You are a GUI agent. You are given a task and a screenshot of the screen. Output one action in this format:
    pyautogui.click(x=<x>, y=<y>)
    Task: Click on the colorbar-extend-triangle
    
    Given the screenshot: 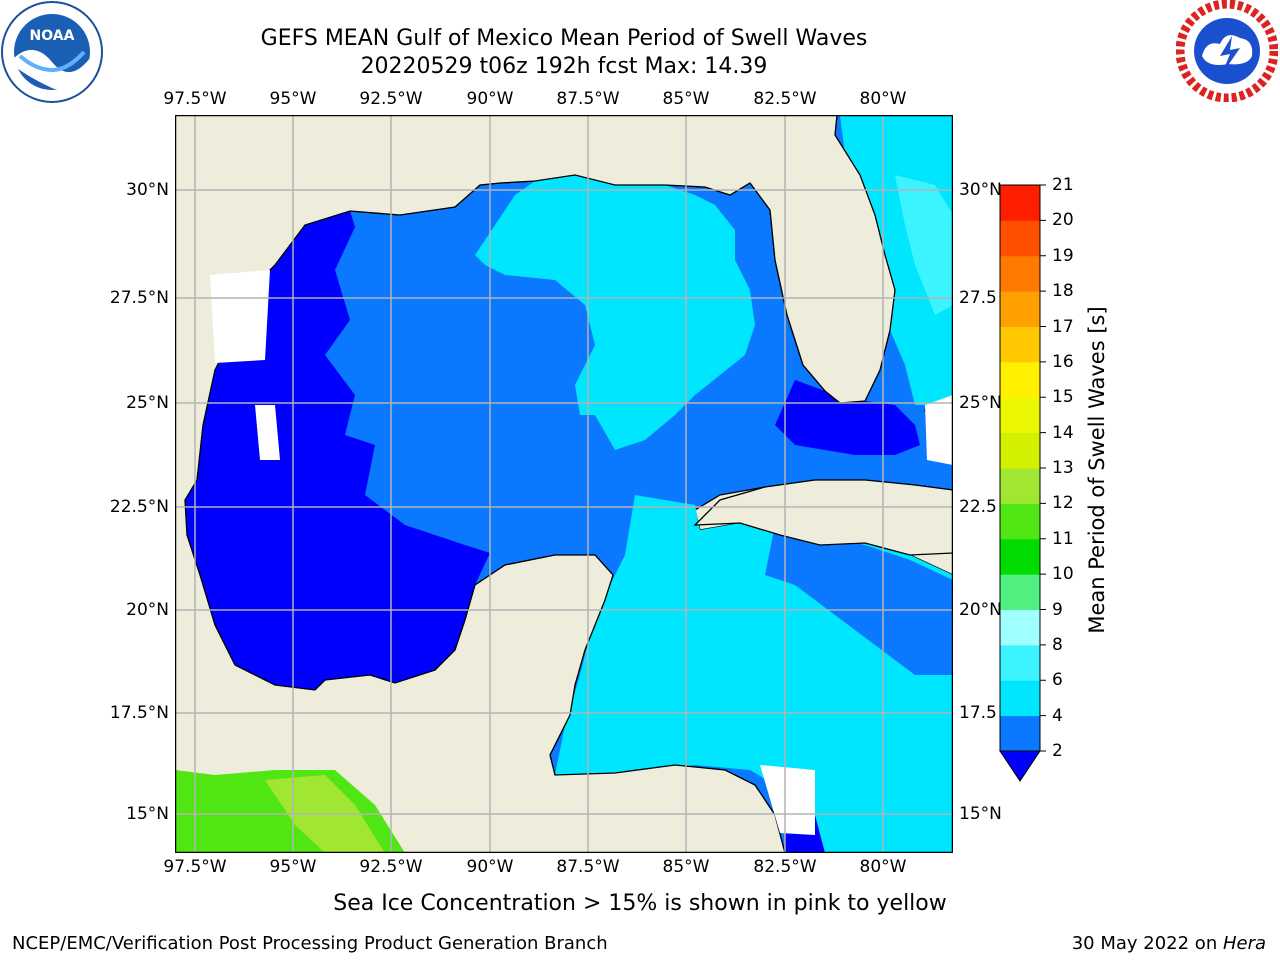 What is the action you would take?
    pyautogui.click(x=1020, y=766)
    